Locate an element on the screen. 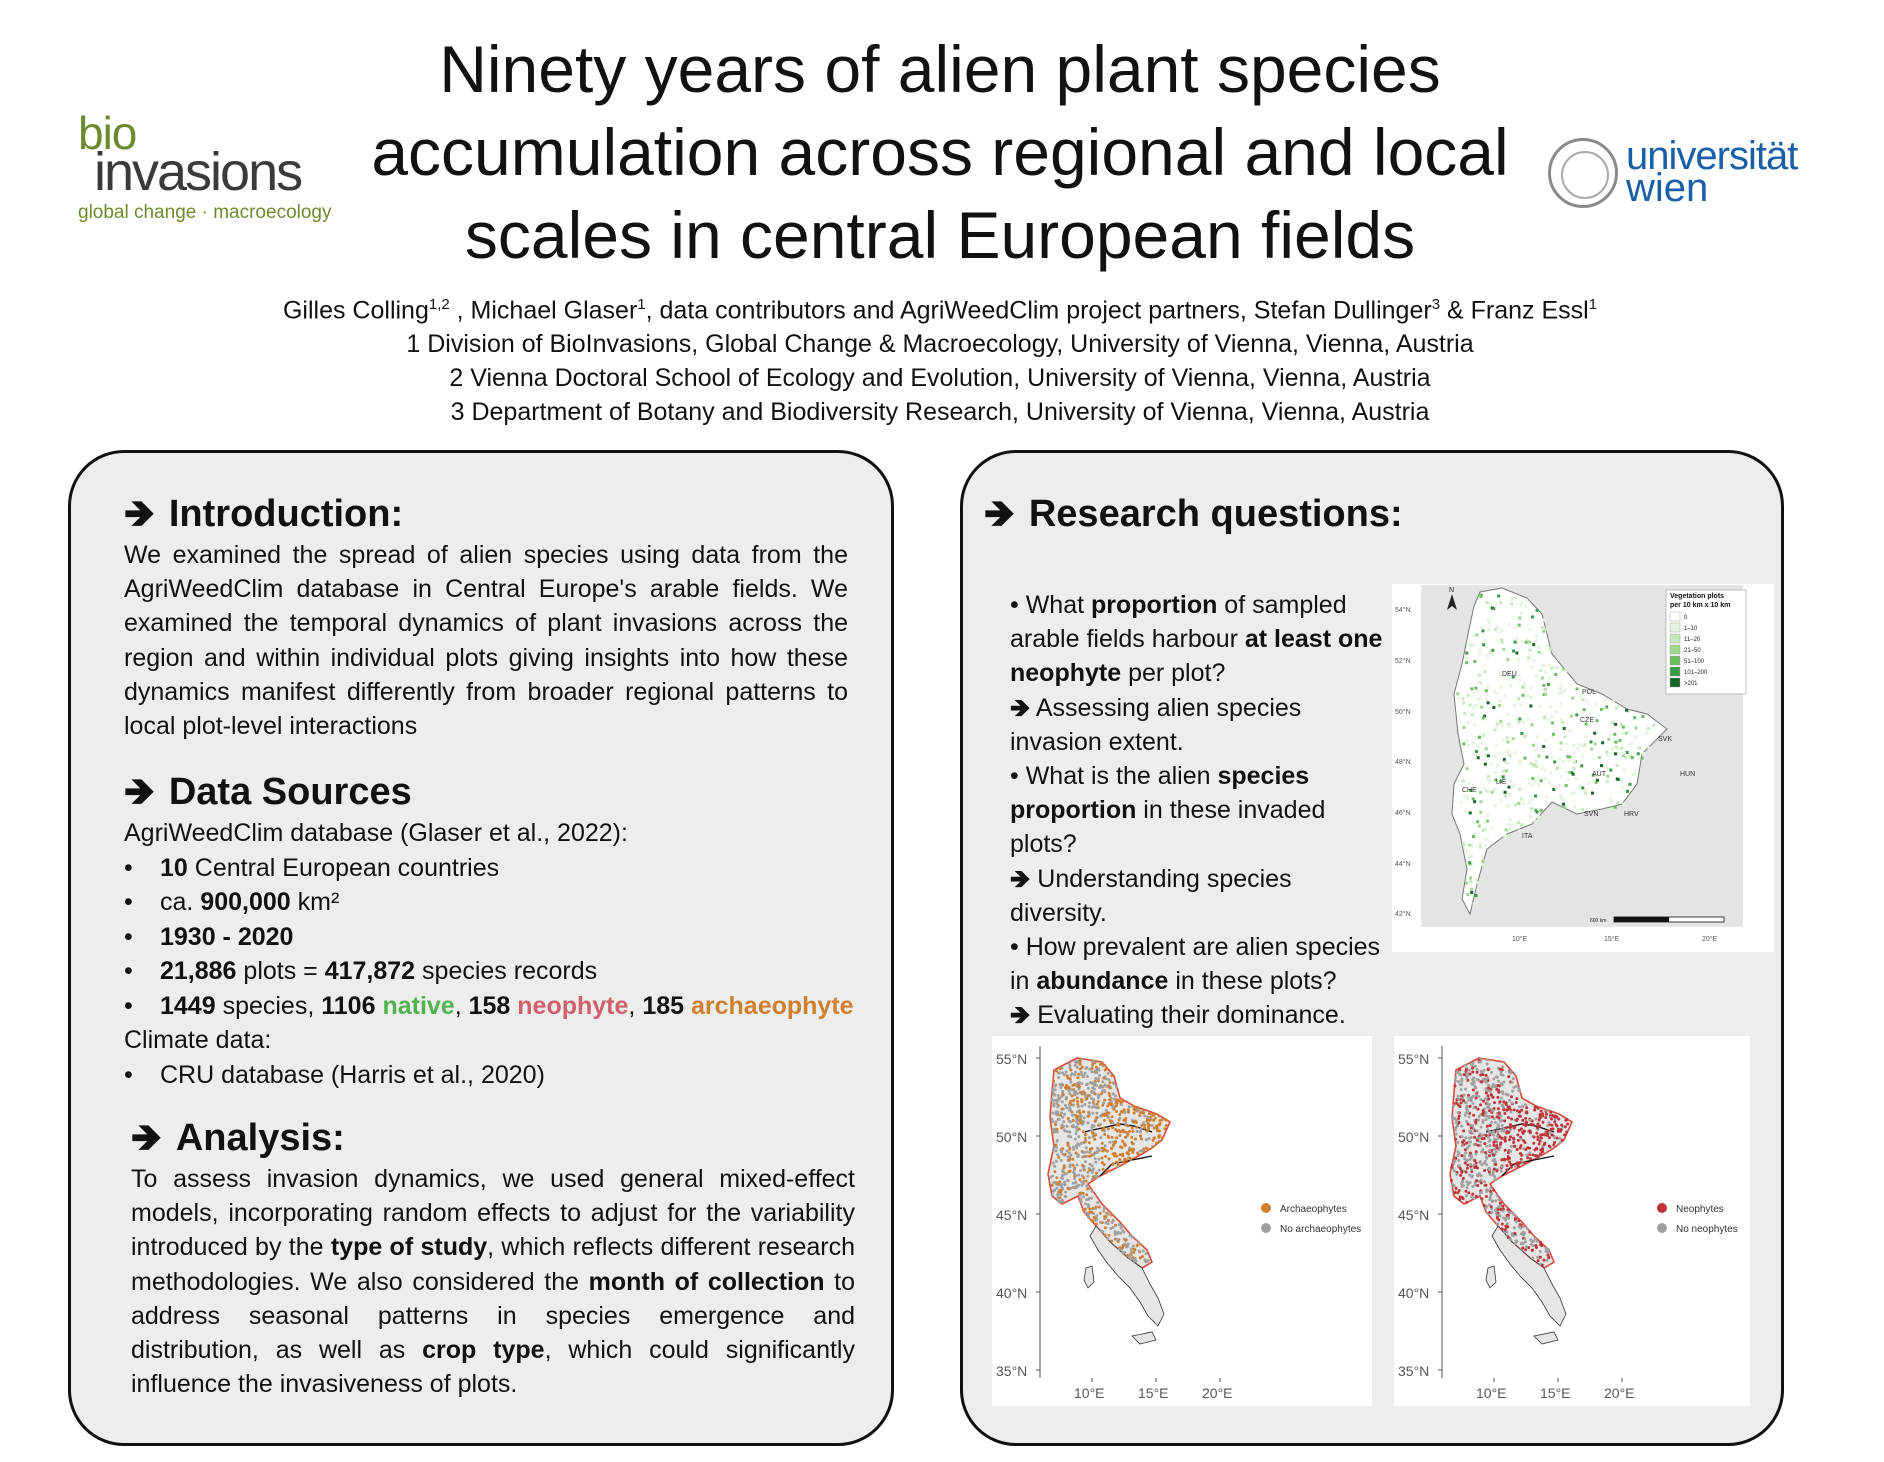 The width and height of the screenshot is (1884, 1462). svg-text: 10°E is located at coordinates (1520, 939).